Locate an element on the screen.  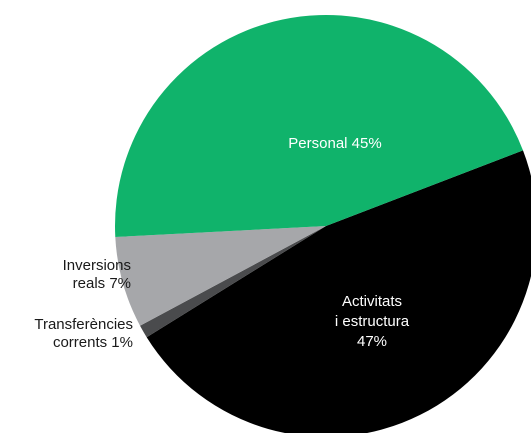
slice-label-inversions: Inversions reals 7% is located at coordinates (97, 275).